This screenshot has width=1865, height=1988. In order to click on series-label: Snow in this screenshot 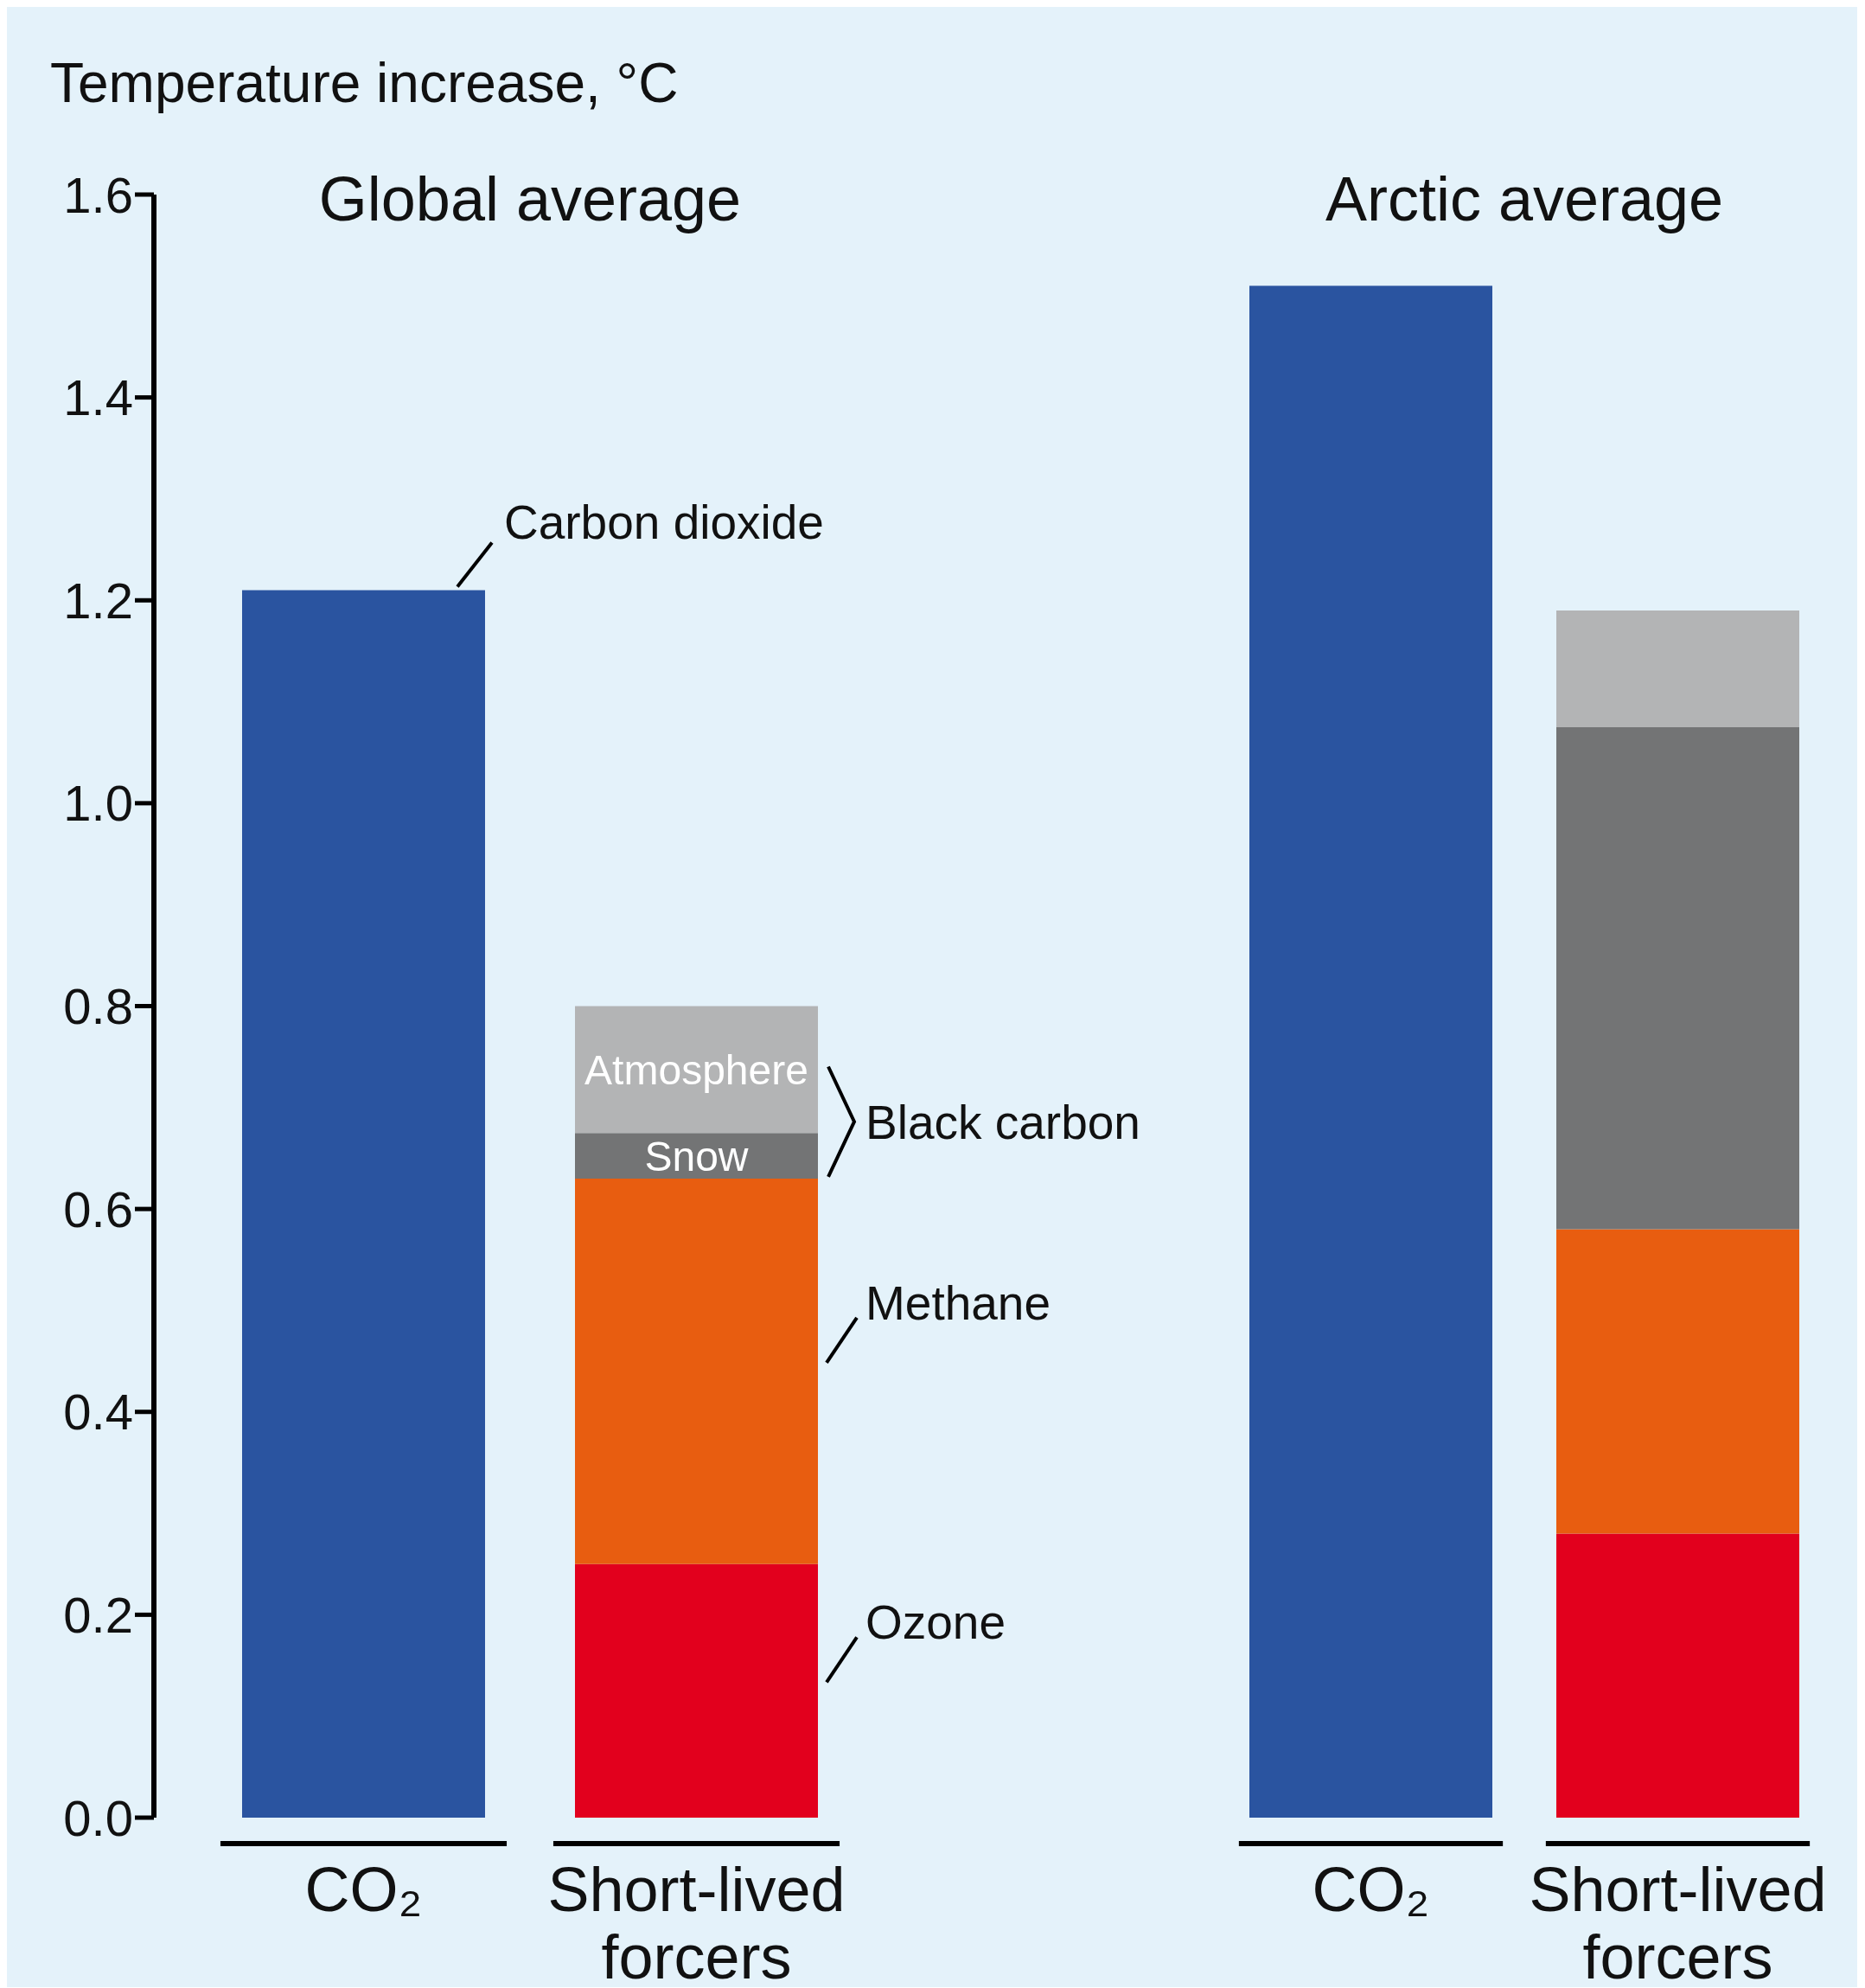, I will do `click(696, 1156)`.